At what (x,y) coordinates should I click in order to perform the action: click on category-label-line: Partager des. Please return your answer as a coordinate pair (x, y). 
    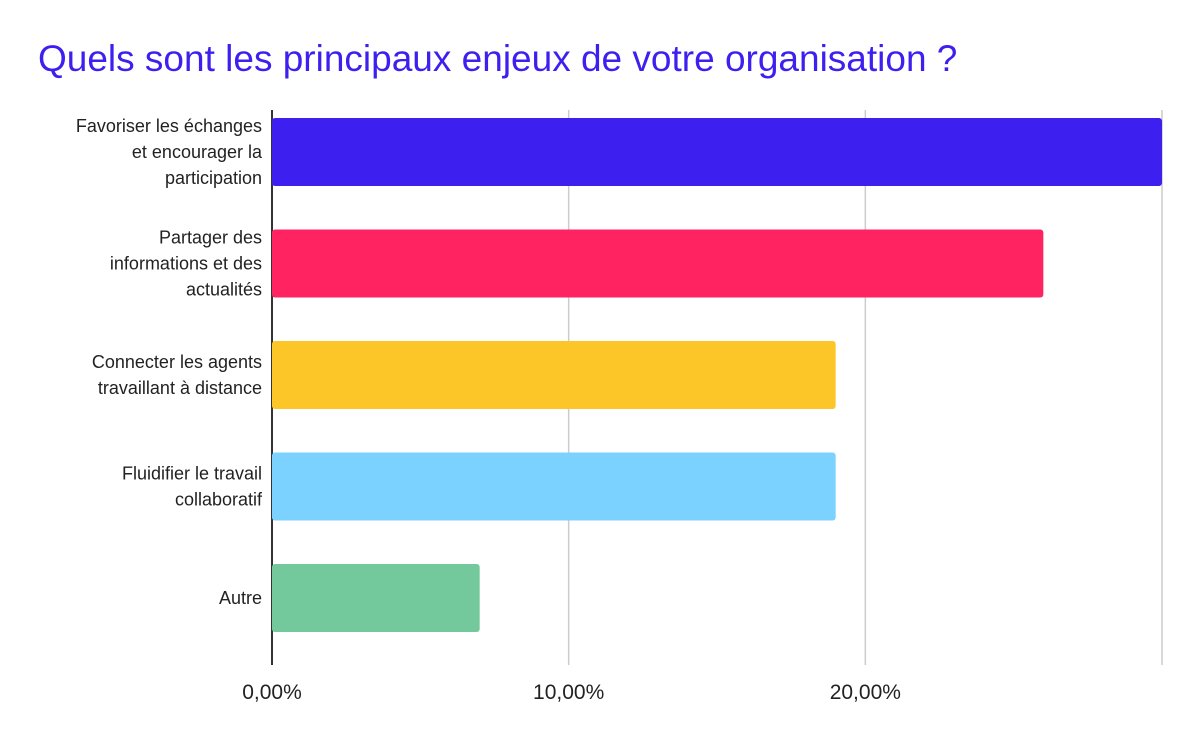
    Looking at the image, I should click on (210, 238).